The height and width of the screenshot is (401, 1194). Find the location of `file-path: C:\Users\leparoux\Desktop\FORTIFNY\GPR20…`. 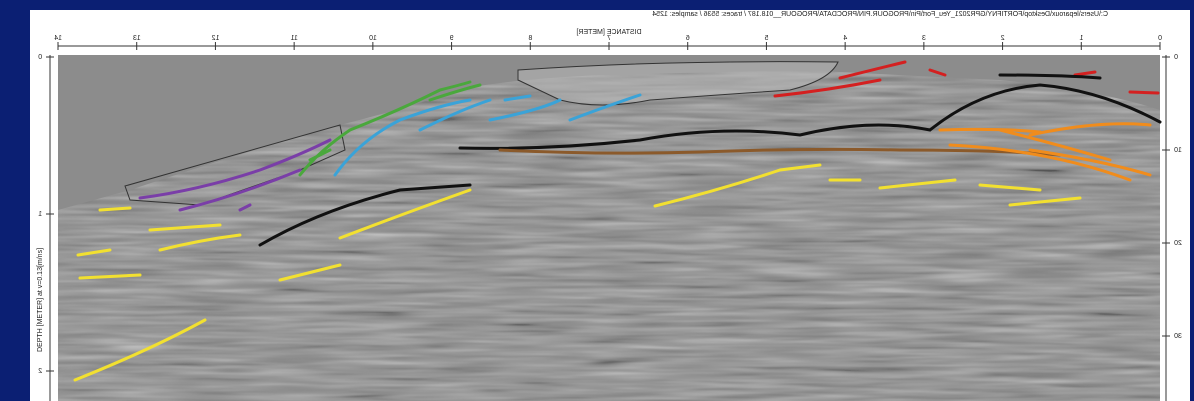

file-path: C:\Users\leparoux\Desktop\FORTIFNY\GPR20… is located at coordinates (880, 14).